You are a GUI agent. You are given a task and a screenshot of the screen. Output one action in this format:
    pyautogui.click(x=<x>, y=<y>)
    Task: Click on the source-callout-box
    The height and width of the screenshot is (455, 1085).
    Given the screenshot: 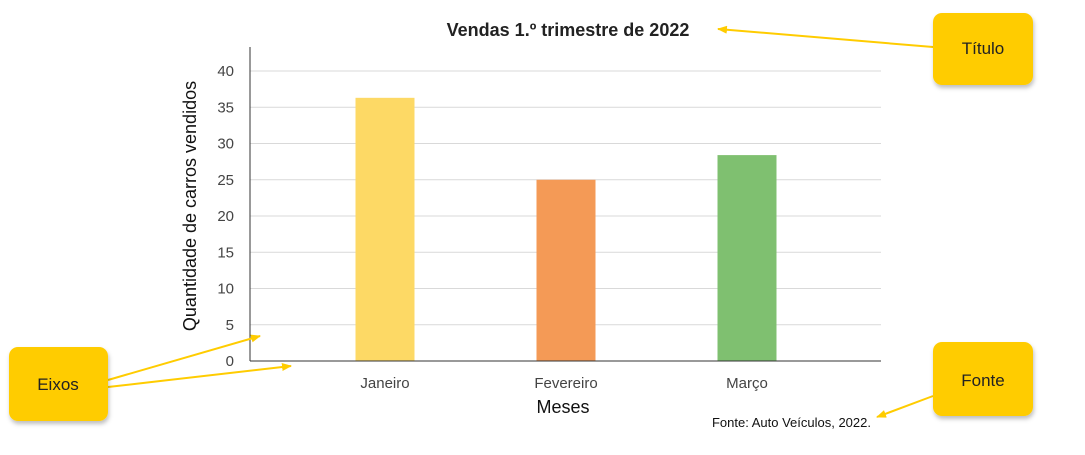 What is the action you would take?
    pyautogui.click(x=983, y=379)
    